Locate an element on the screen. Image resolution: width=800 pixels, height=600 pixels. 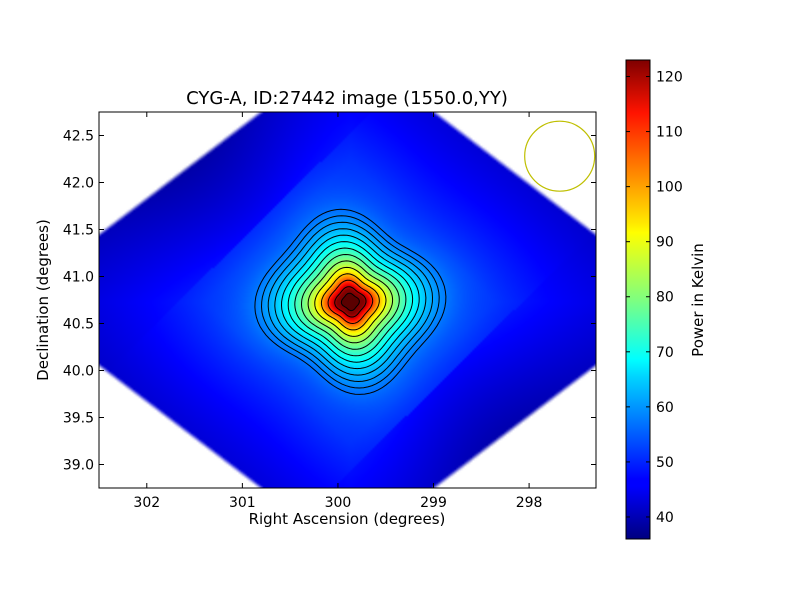
colorbar-tick-label: 110 is located at coordinates (669, 133).